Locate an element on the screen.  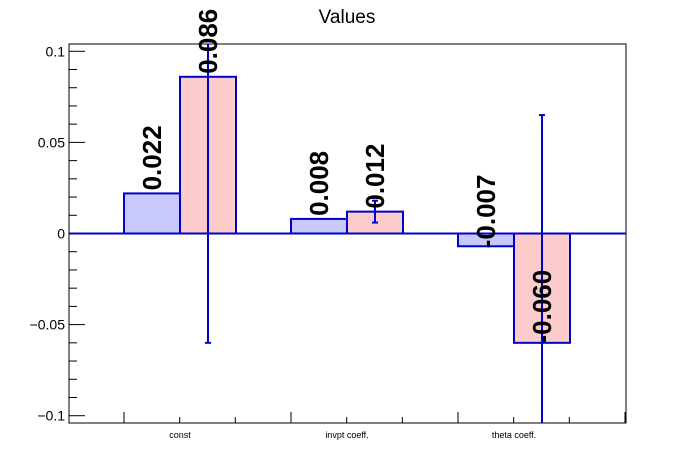
category-label: const is located at coordinates (180, 435).